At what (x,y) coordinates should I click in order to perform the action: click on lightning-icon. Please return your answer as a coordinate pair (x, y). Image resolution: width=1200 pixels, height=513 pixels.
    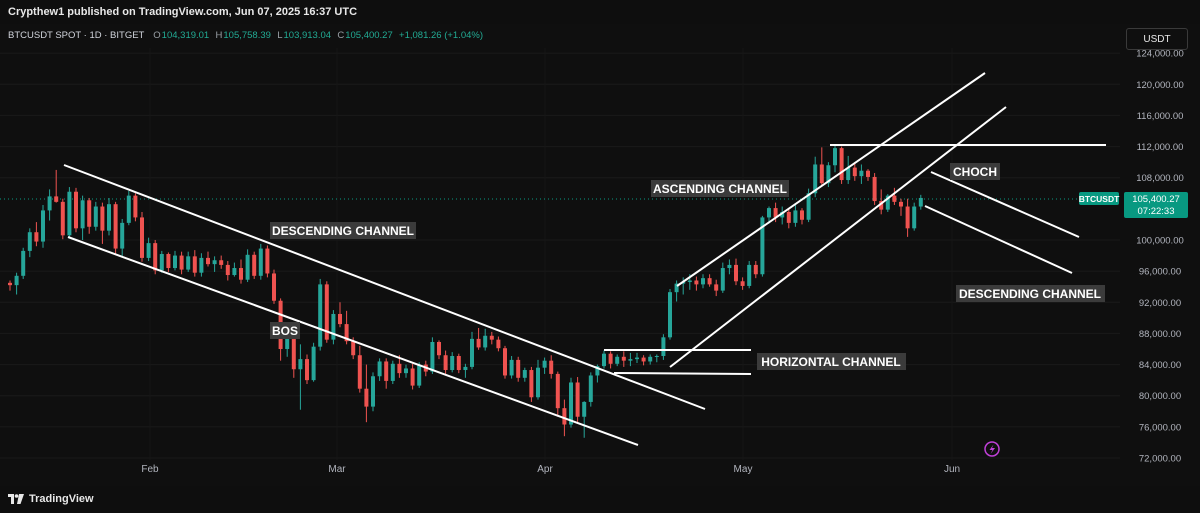
    Looking at the image, I should click on (992, 449).